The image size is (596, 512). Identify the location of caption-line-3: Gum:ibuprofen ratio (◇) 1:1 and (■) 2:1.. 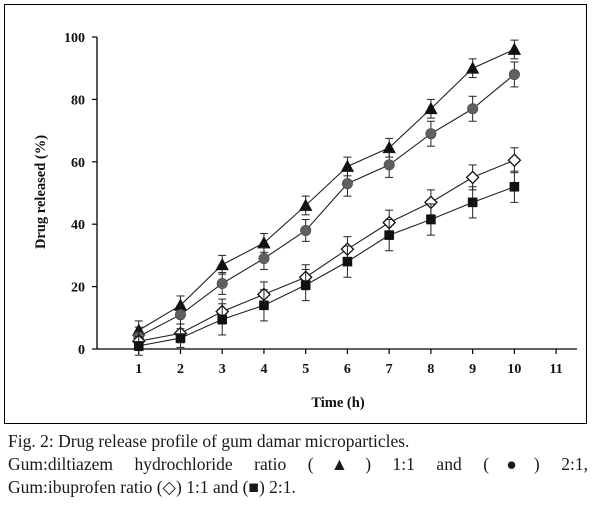
(152, 487).